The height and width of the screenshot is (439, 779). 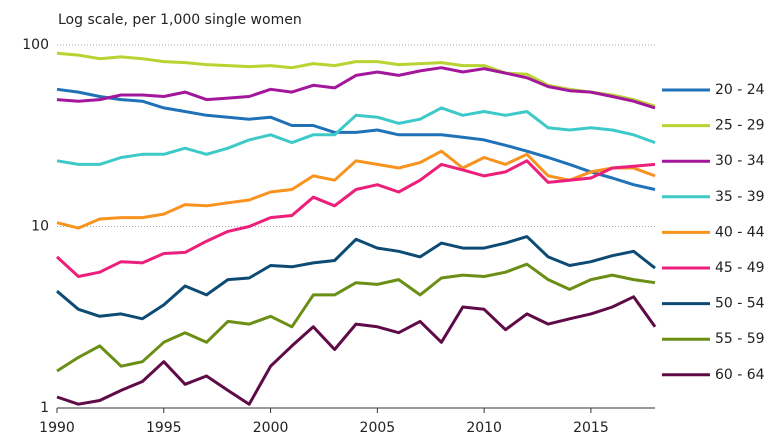 I want to click on y-tick-label: 10, so click(x=40, y=227).